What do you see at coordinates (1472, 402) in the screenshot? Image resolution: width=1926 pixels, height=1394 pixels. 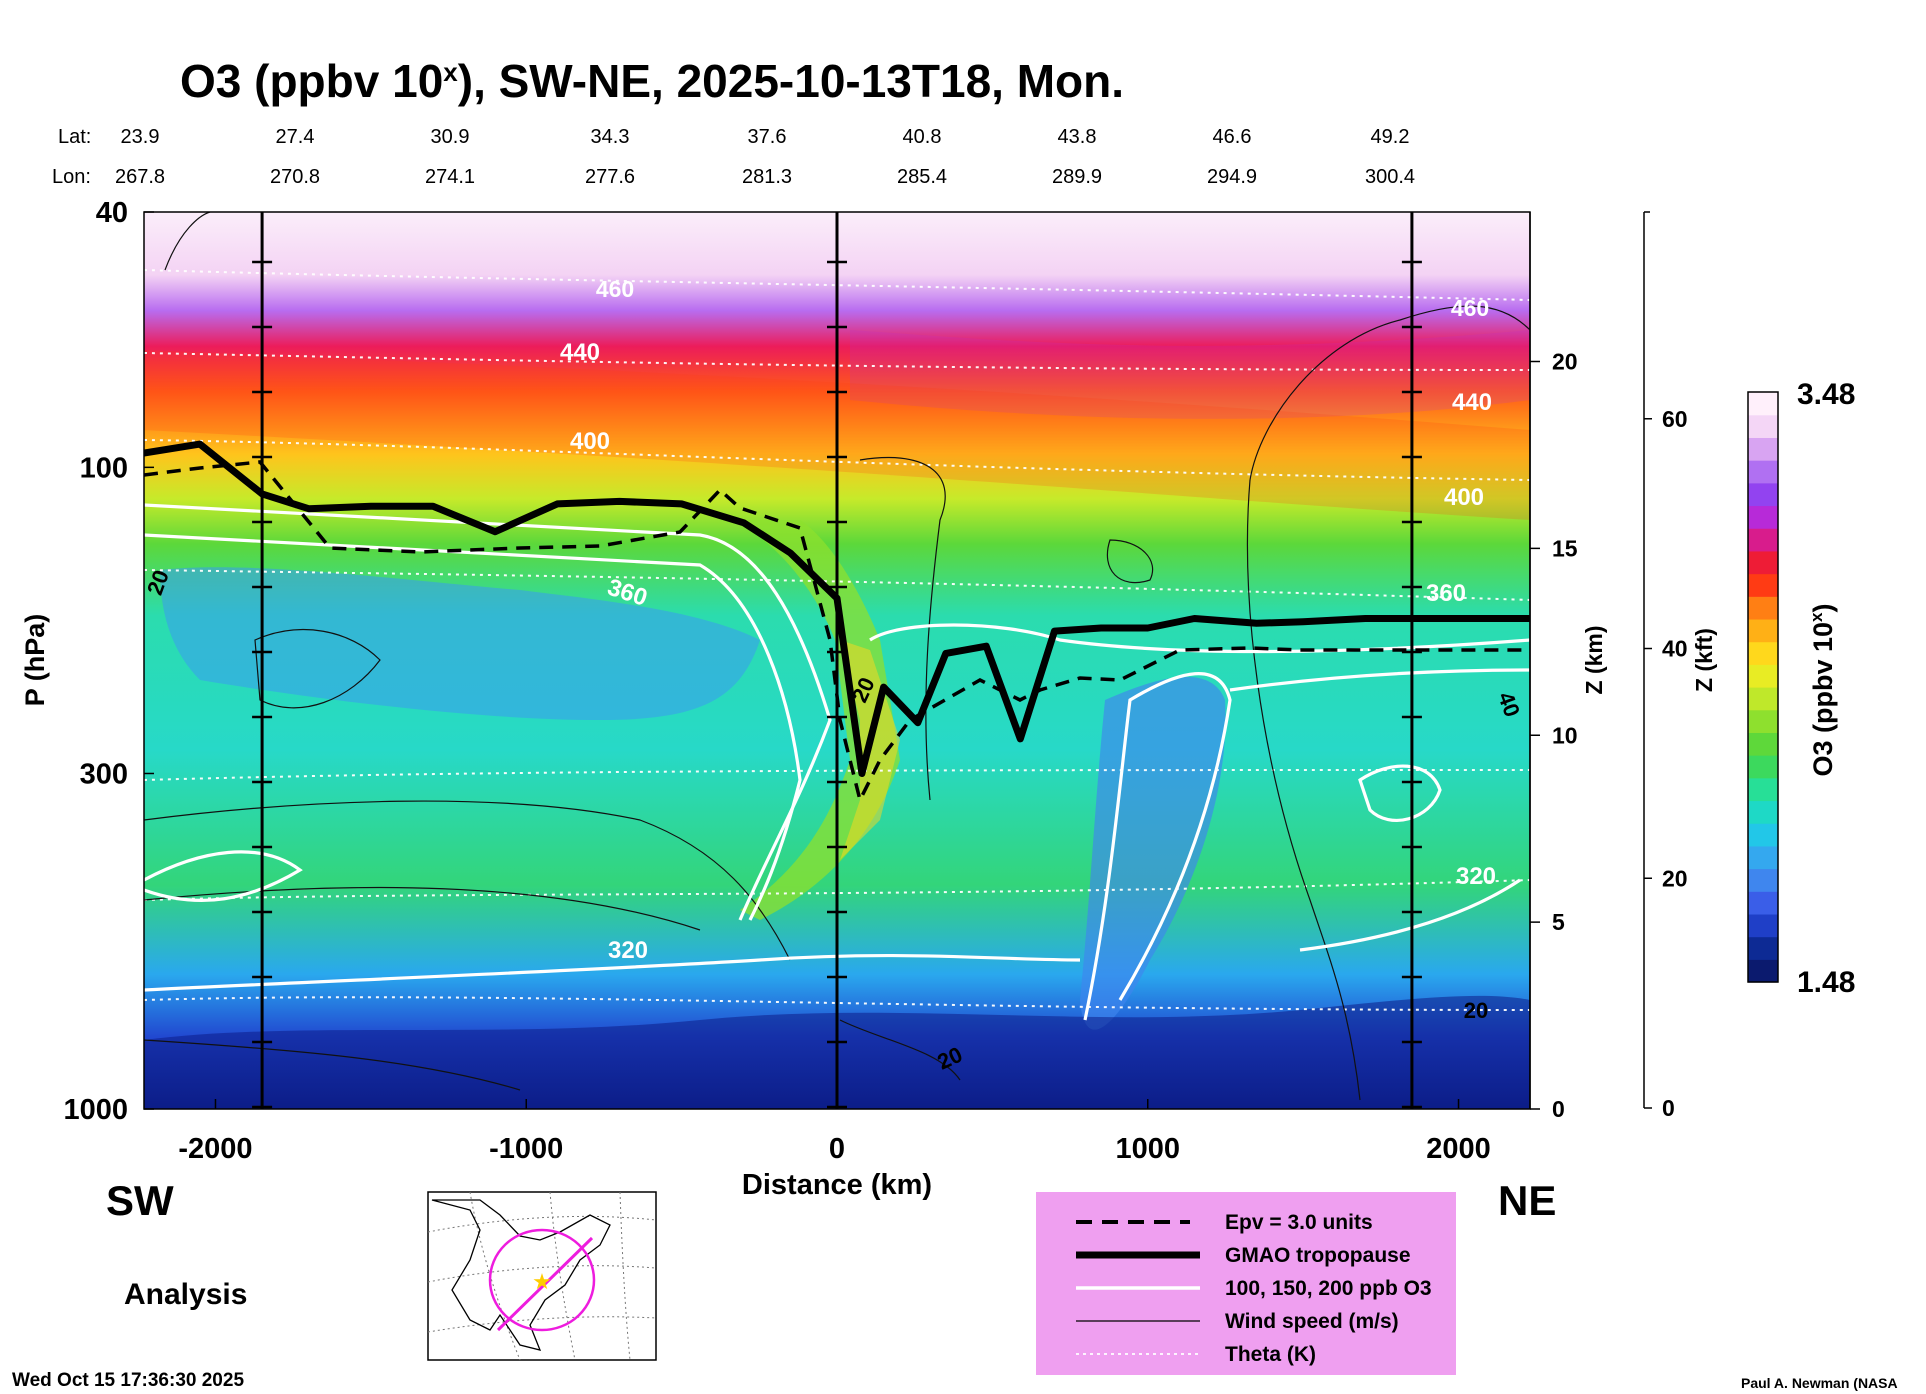 I see `contour-label-440-right: 440` at bounding box center [1472, 402].